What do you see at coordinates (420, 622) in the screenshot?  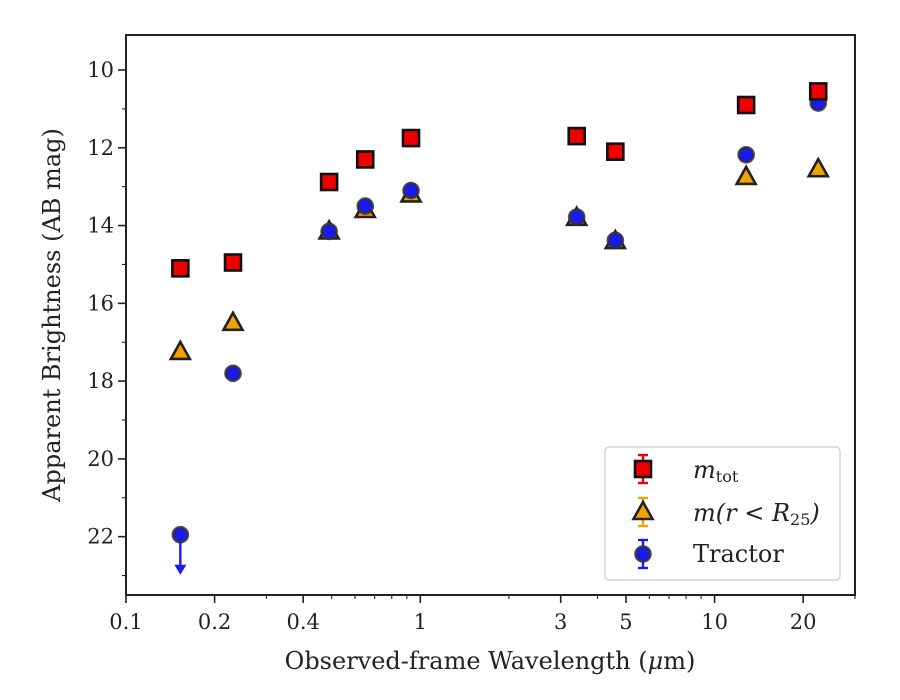 I see `x-tick-label: 1` at bounding box center [420, 622].